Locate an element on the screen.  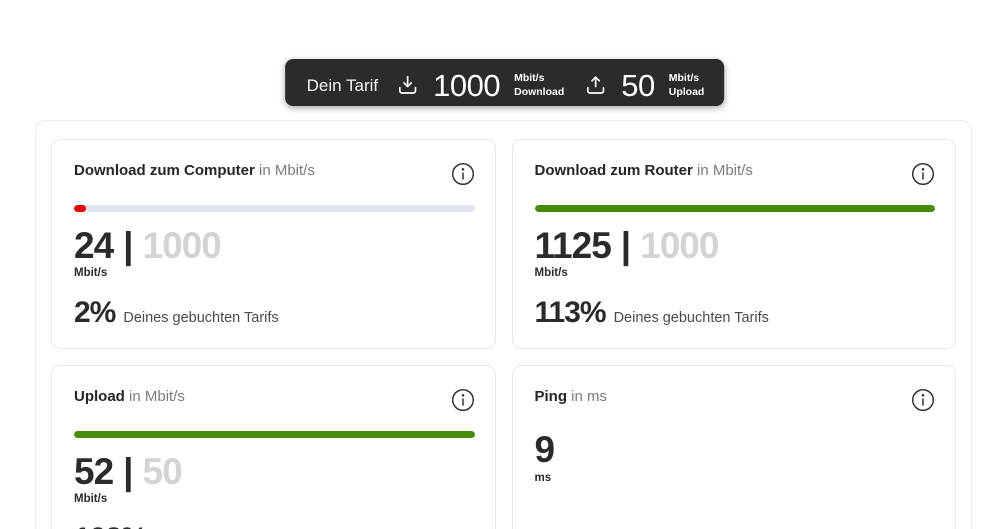
card-title: Download zum Router in Mbit/s is located at coordinates (643, 170).